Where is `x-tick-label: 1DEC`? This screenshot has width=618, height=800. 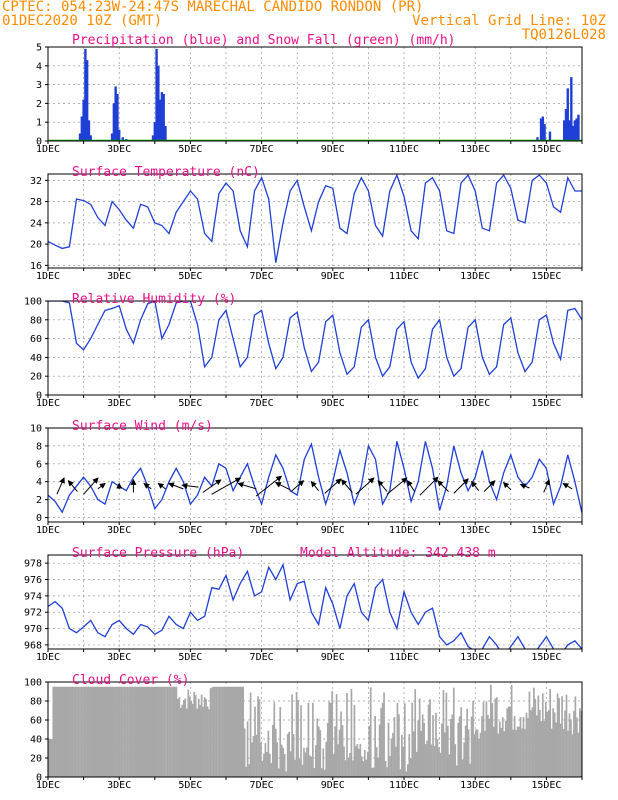 x-tick-label: 1DEC is located at coordinates (48, 403).